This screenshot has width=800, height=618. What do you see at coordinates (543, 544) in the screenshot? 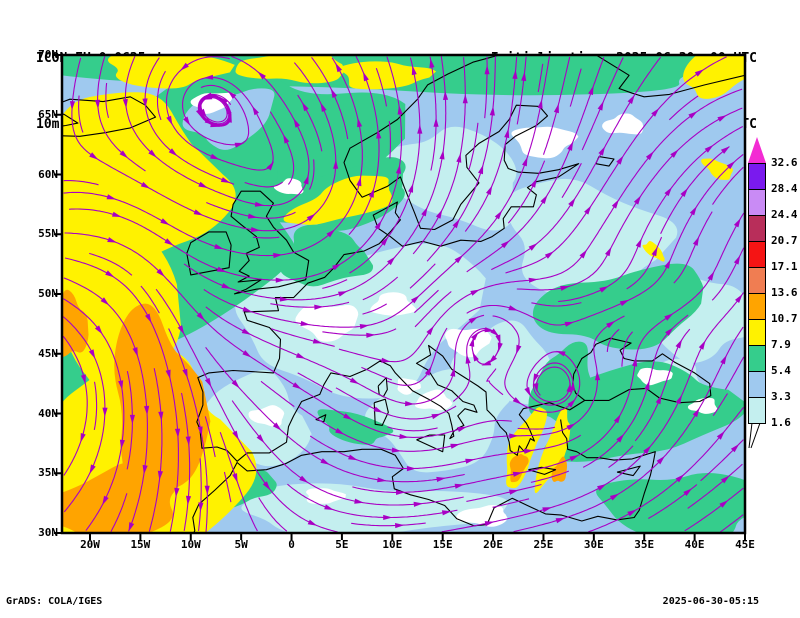
I see `lon-label: 25E` at bounding box center [543, 544].